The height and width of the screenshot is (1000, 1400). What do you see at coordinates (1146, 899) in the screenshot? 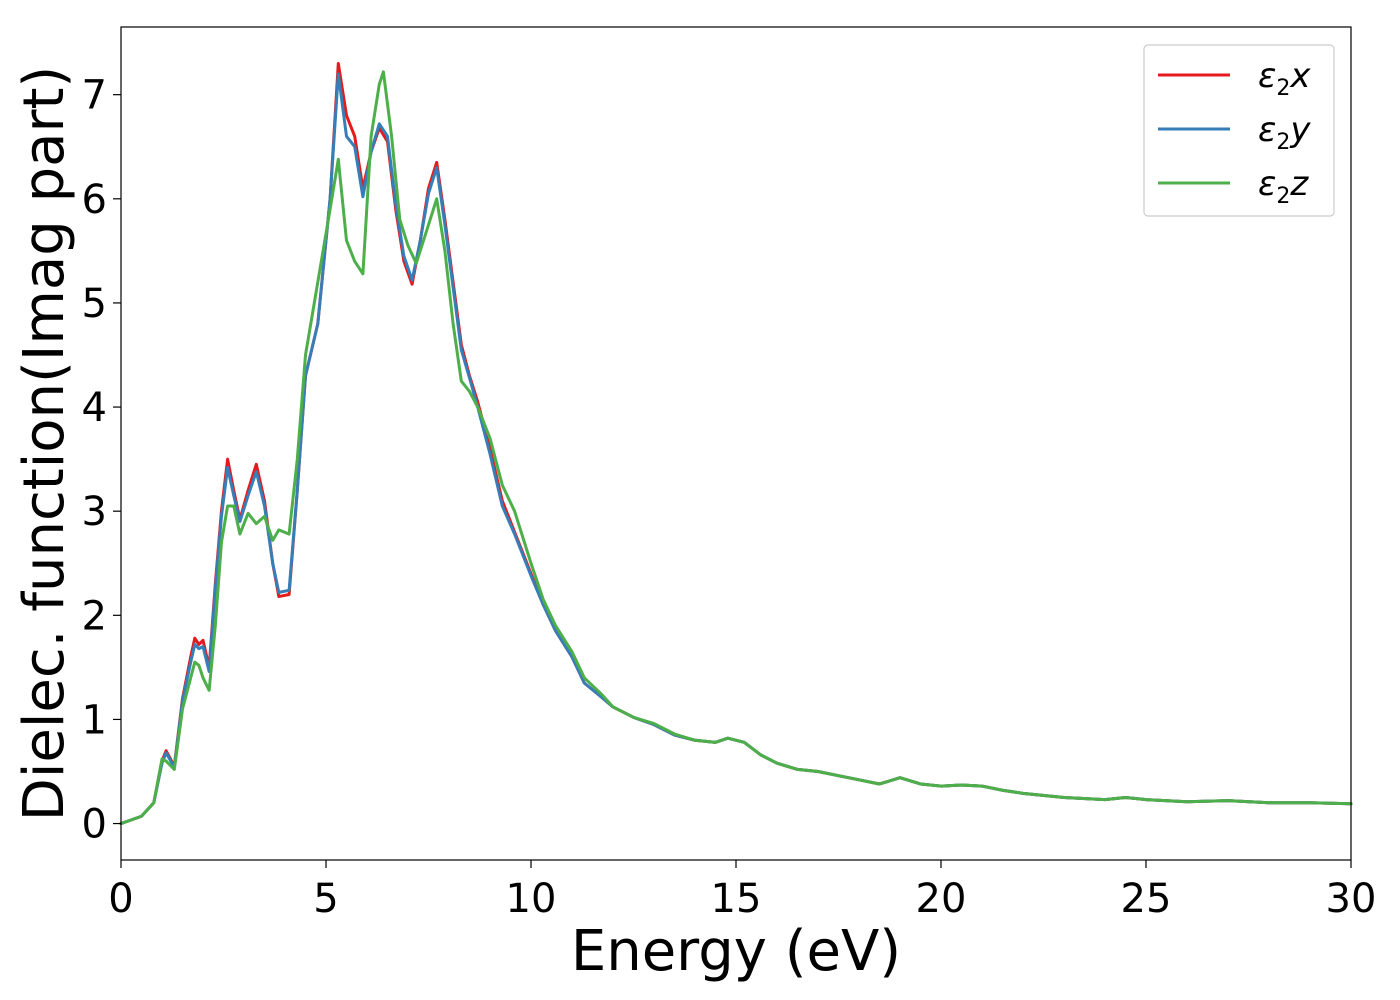
I see `x-tick-label: 25` at bounding box center [1146, 899].